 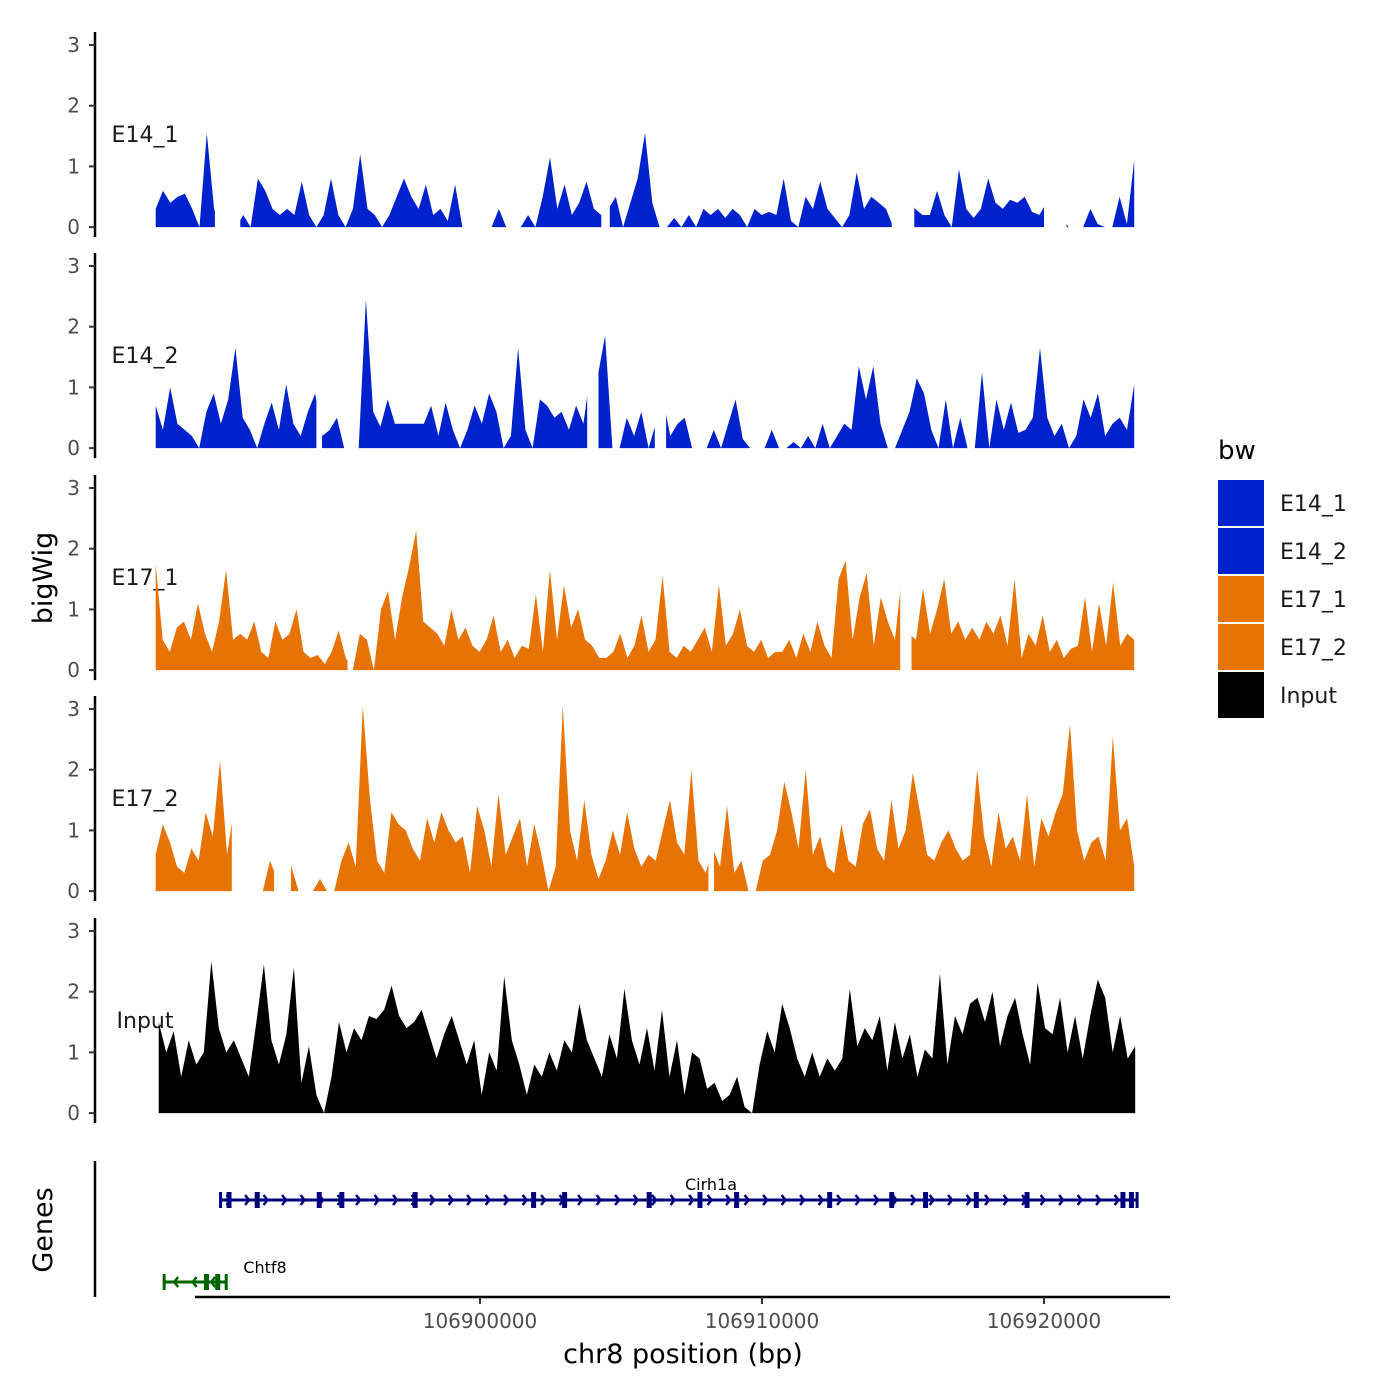 I want to click on track-e14-1: 0 1 2 3 E14_1, so click(x=601, y=135).